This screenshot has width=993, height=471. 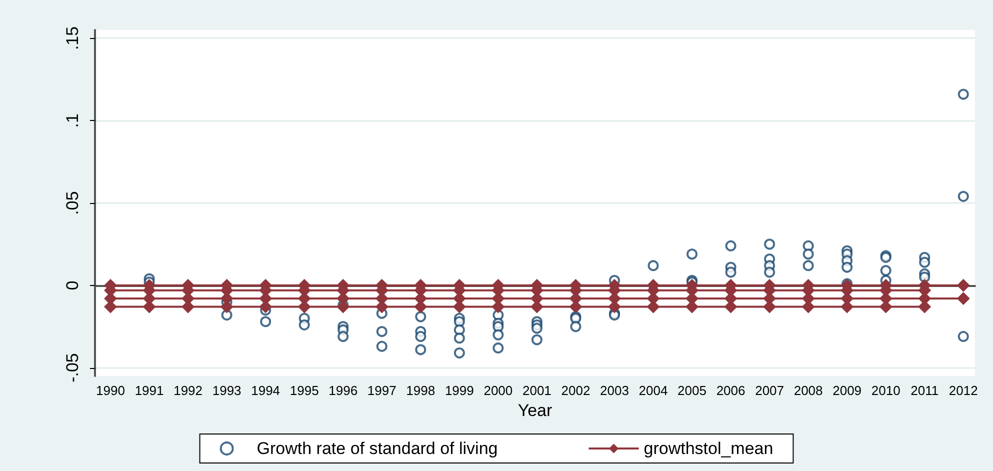 I want to click on x-tick-label: 2000, so click(x=498, y=390).